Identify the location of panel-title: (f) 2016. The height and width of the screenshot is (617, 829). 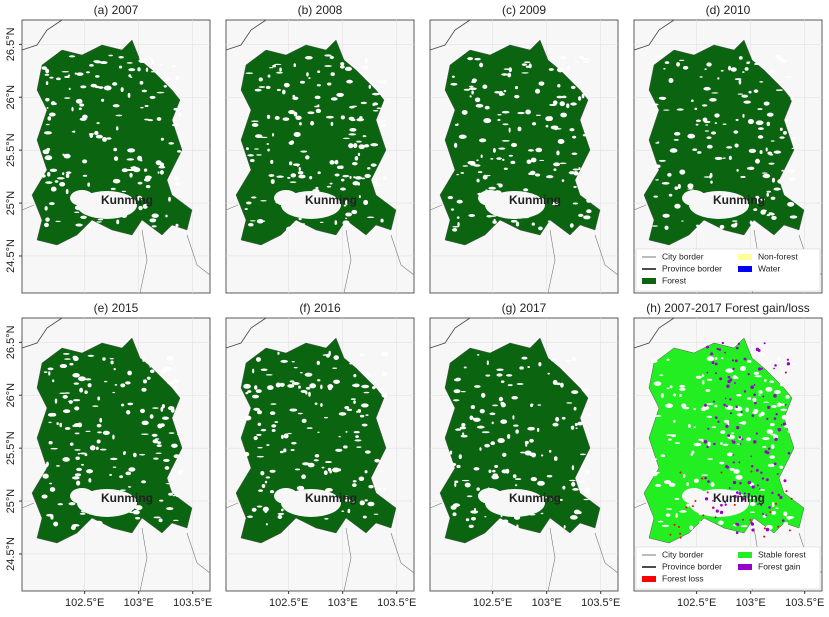
(320, 308).